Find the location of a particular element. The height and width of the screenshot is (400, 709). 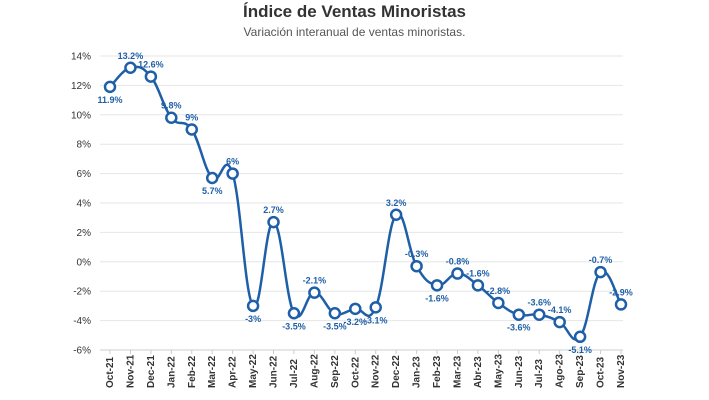

data-label: 9.8% is located at coordinates (171, 106).